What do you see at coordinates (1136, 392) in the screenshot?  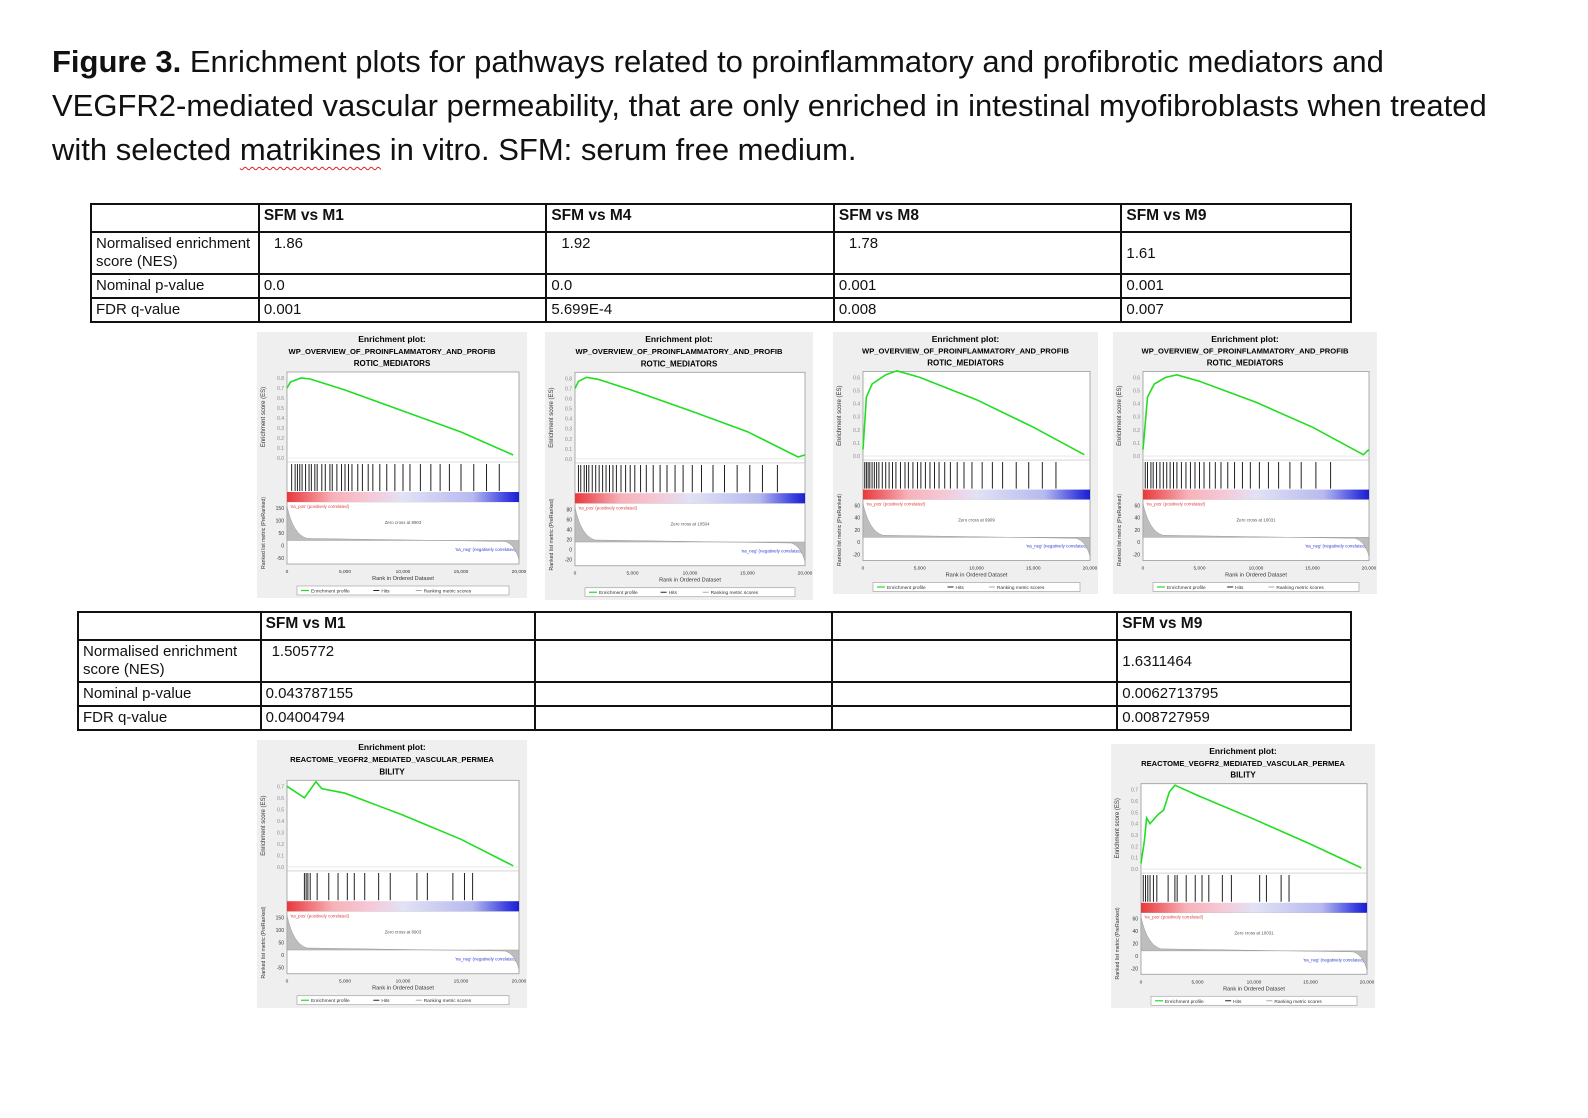 I see `es-tick-label: 0.5` at bounding box center [1136, 392].